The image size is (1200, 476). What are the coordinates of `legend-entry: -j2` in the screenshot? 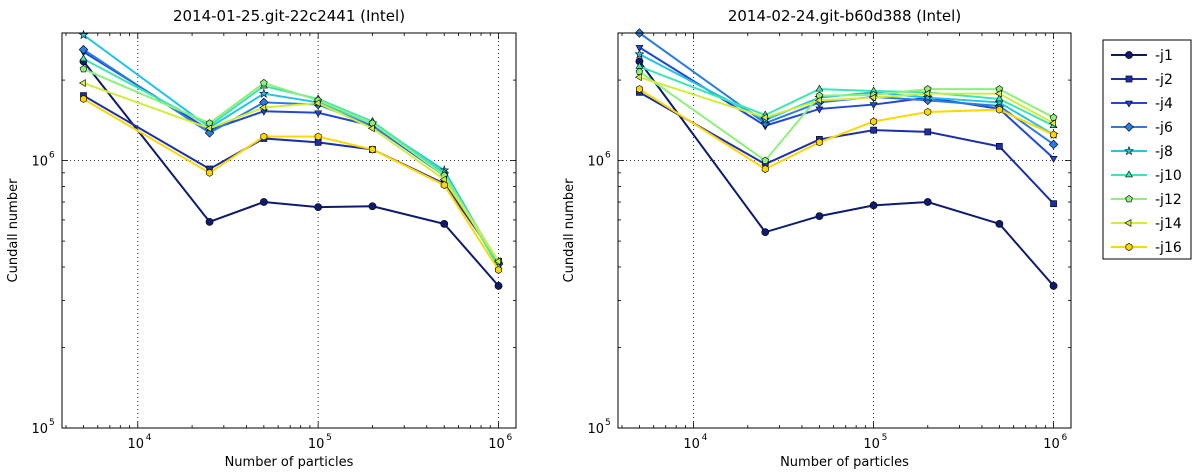 It's located at (1142, 80).